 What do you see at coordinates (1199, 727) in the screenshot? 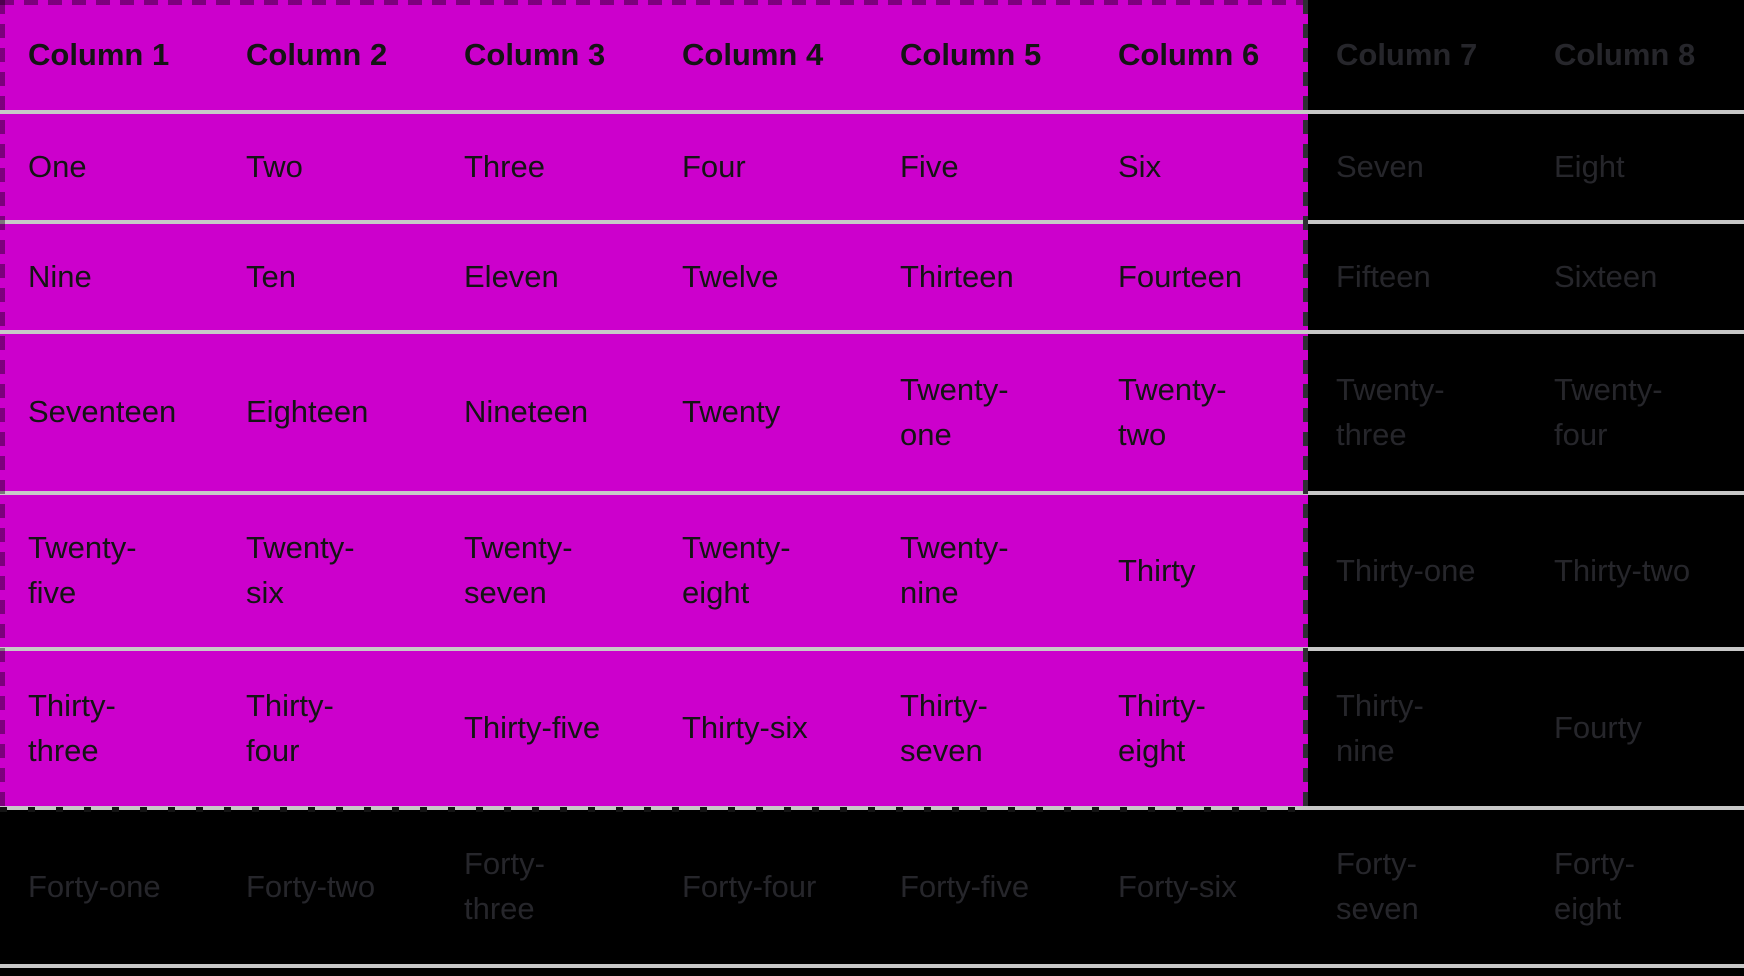
I see `table-cell: Thirty- eight` at bounding box center [1199, 727].